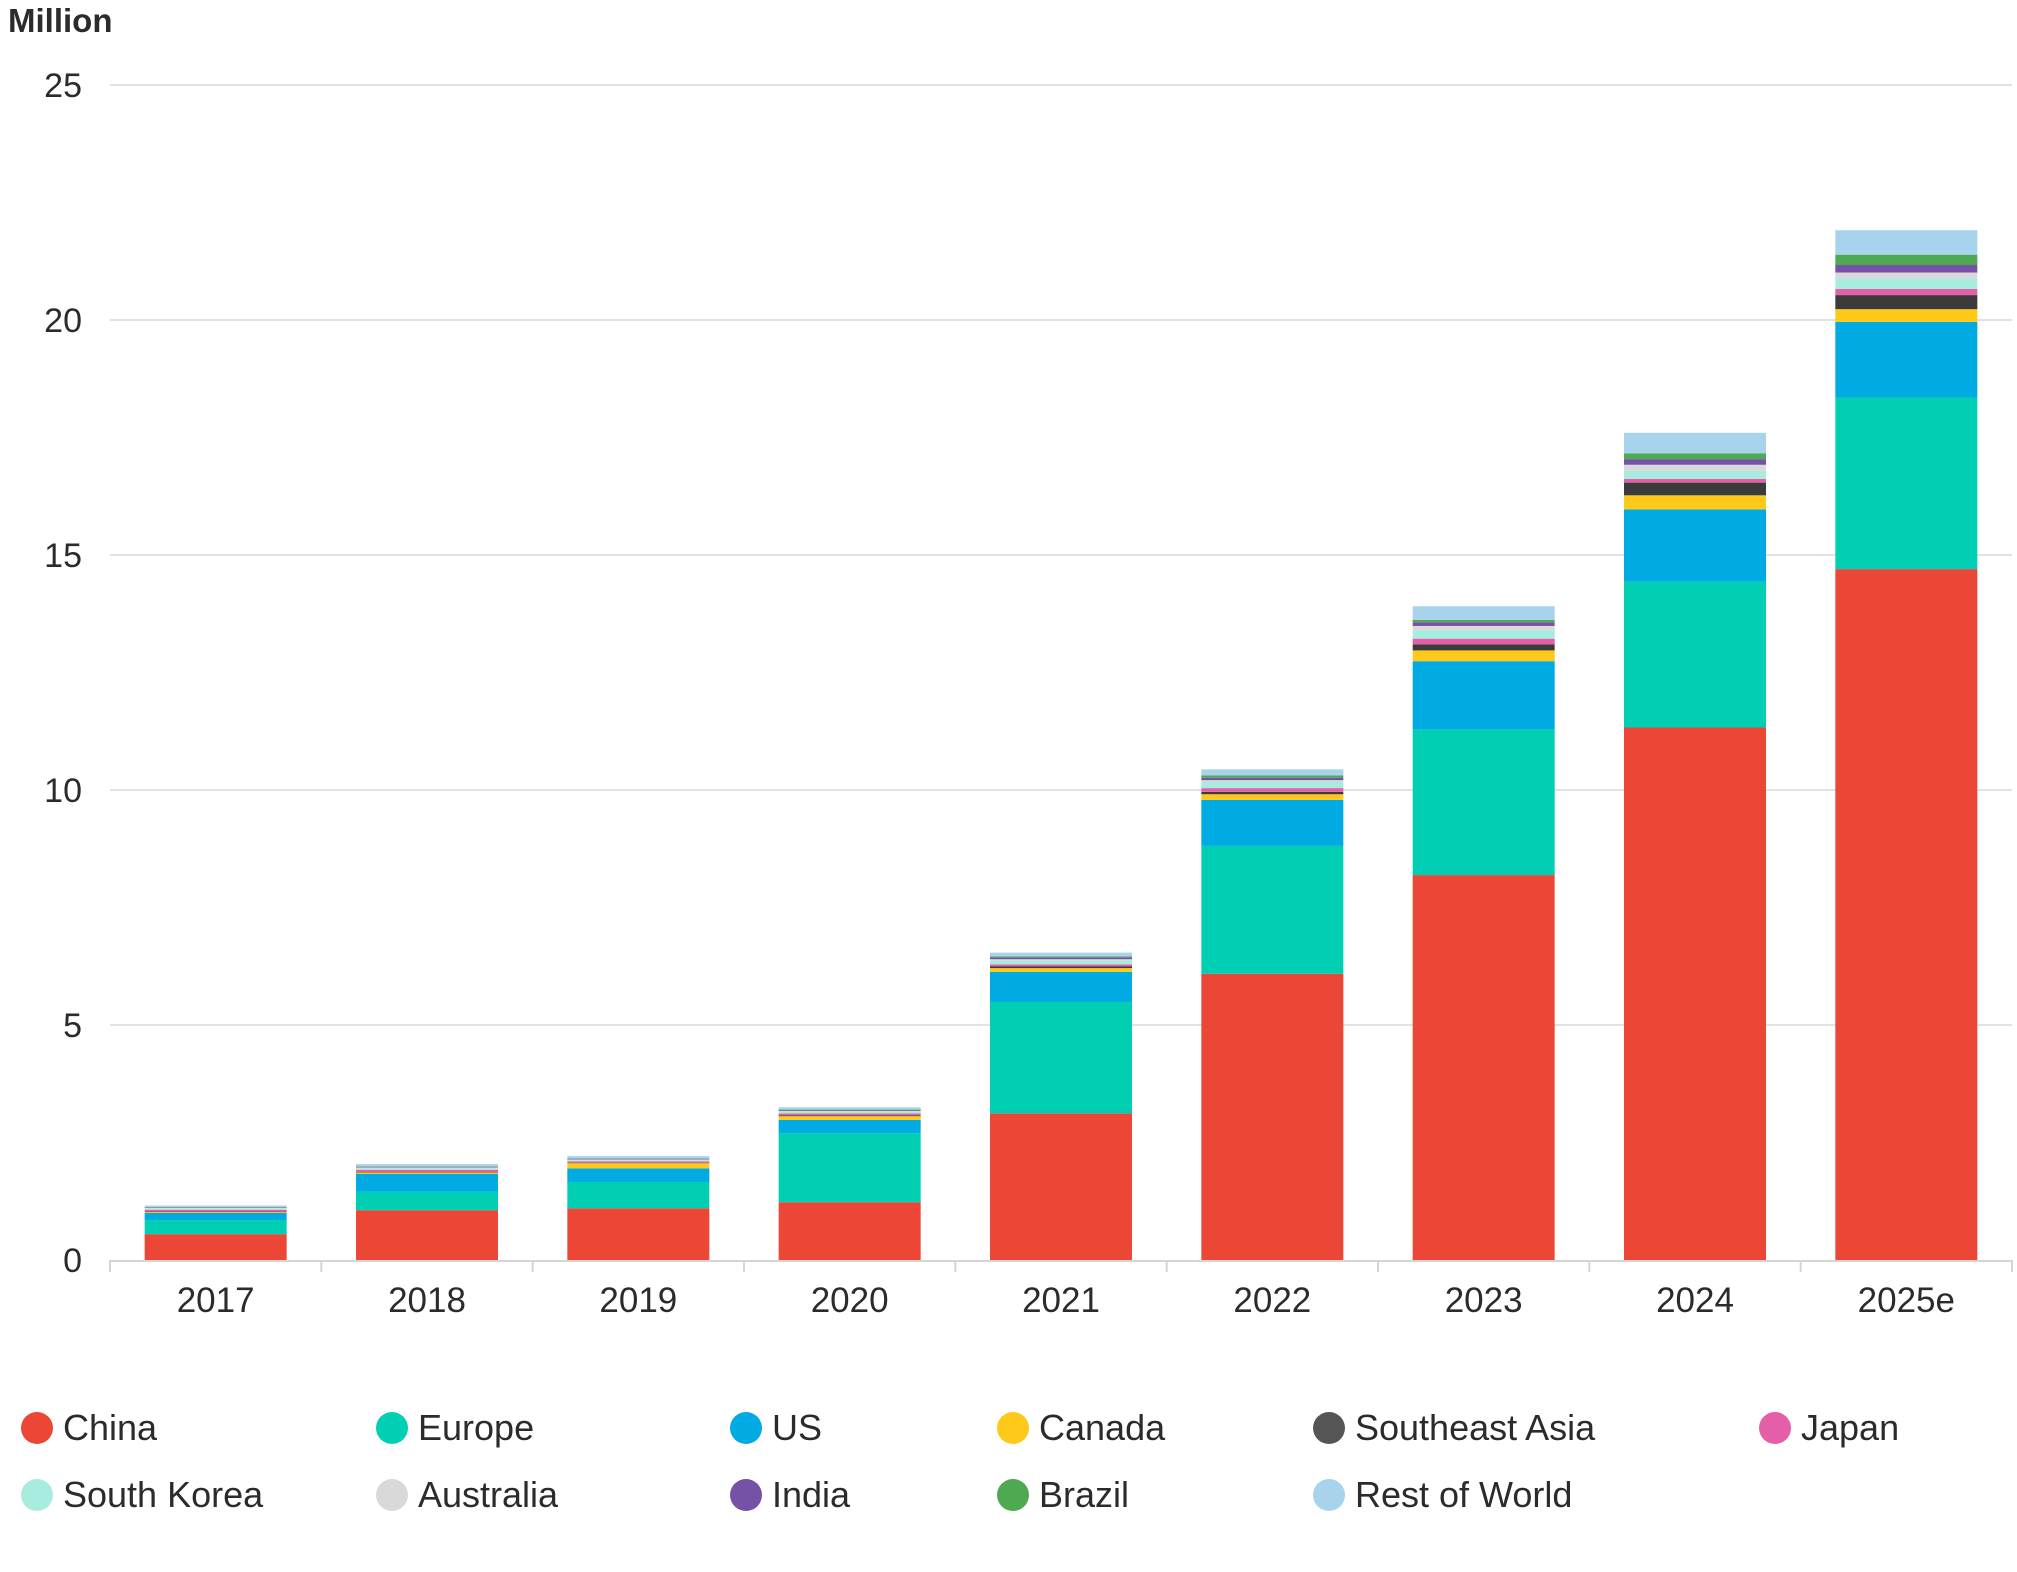 The width and height of the screenshot is (2017, 1572). I want to click on legend-label: Brazil, so click(1084, 1494).